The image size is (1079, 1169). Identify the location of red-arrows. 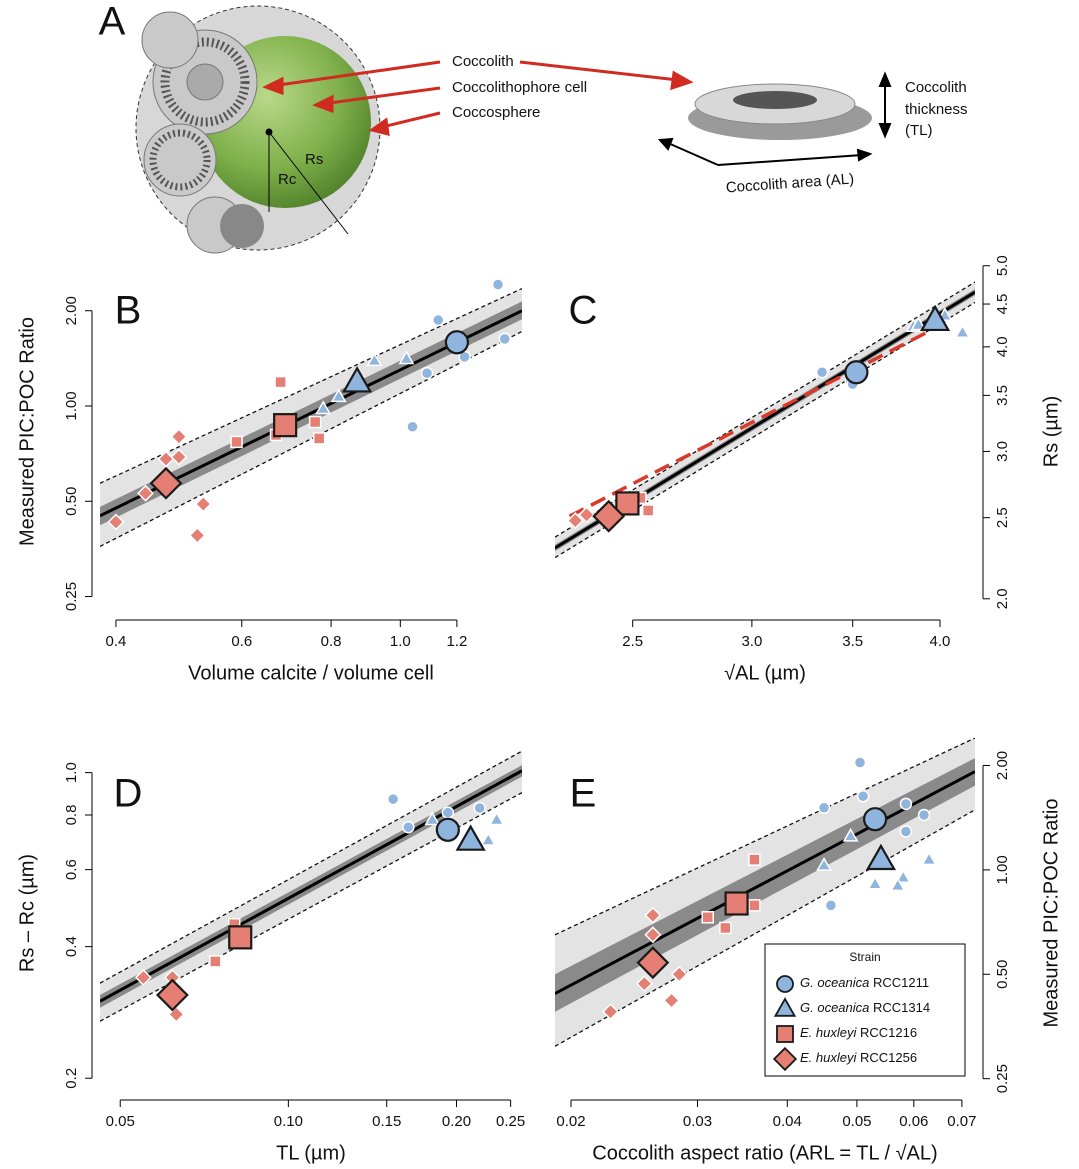
(478, 98).